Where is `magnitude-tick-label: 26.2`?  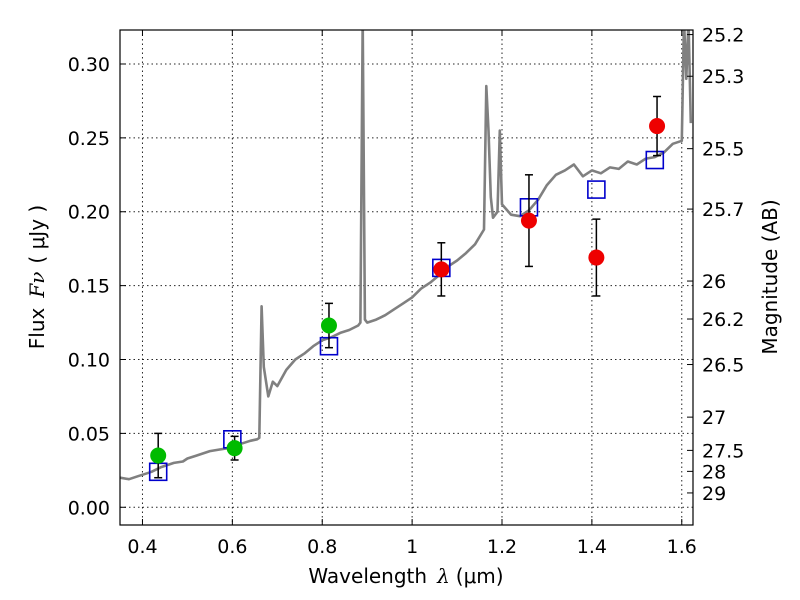 magnitude-tick-label: 26.2 is located at coordinates (723, 320).